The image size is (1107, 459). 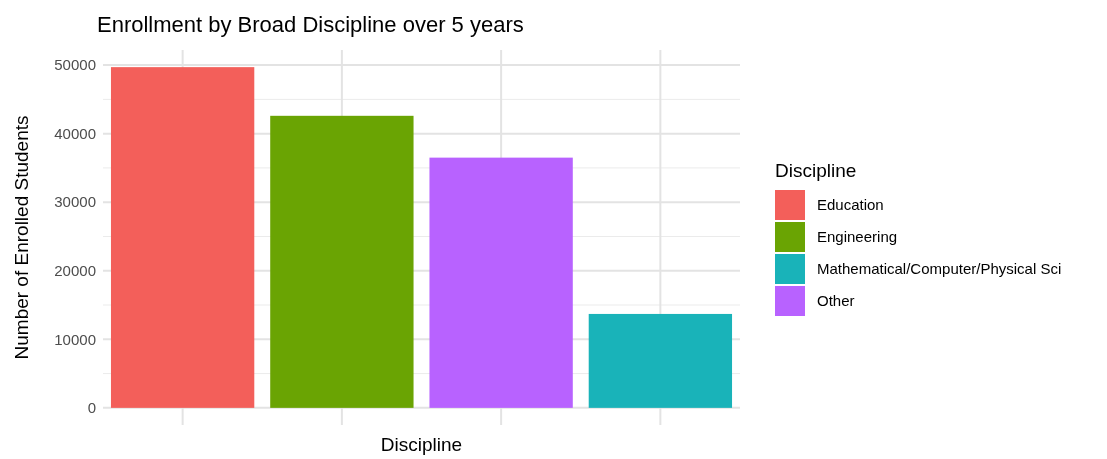 I want to click on chart-title: Enrollment by Broad Discipline over 5 years, so click(x=310, y=24).